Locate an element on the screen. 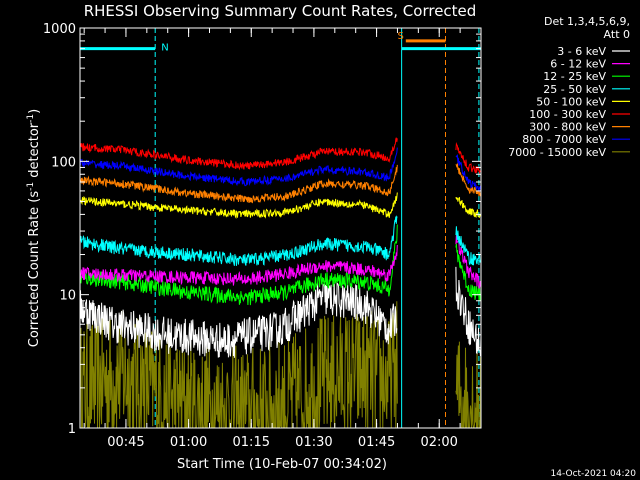  legend-header-line-1: Det 1,3,4,5,6,9, is located at coordinates (587, 21).